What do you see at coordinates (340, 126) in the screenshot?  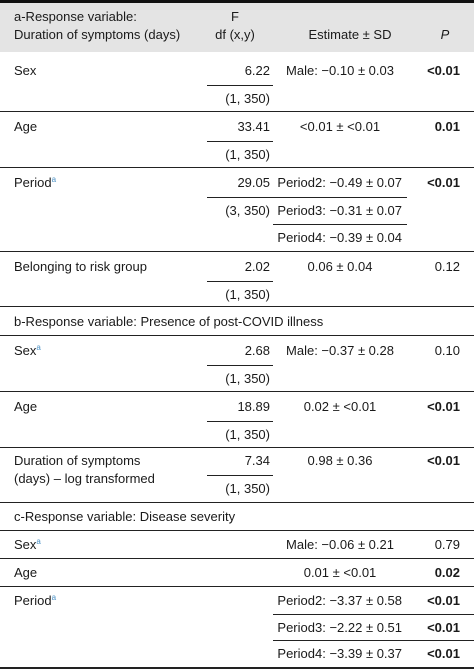 I see `row-a-age-estimate: <0.01 ± <0.01` at bounding box center [340, 126].